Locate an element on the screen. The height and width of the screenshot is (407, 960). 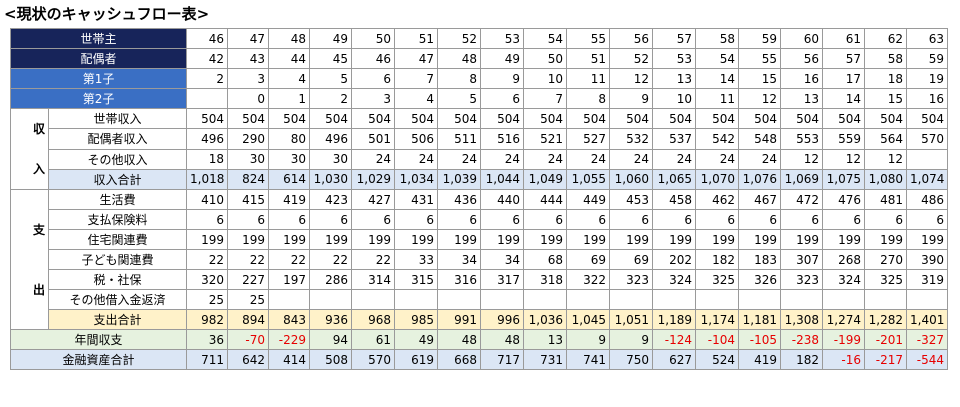
cell-head: 56 is located at coordinates (631, 38).